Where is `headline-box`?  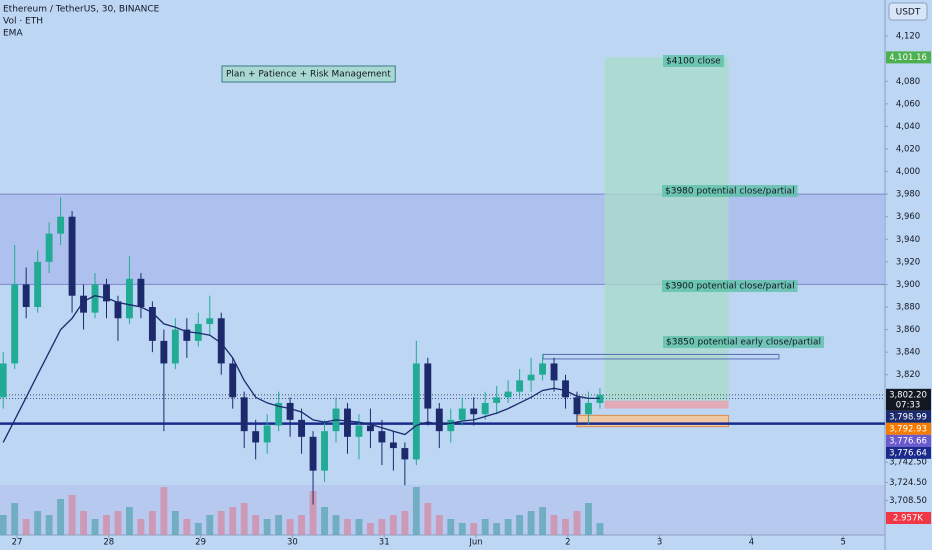 headline-box is located at coordinates (308, 74).